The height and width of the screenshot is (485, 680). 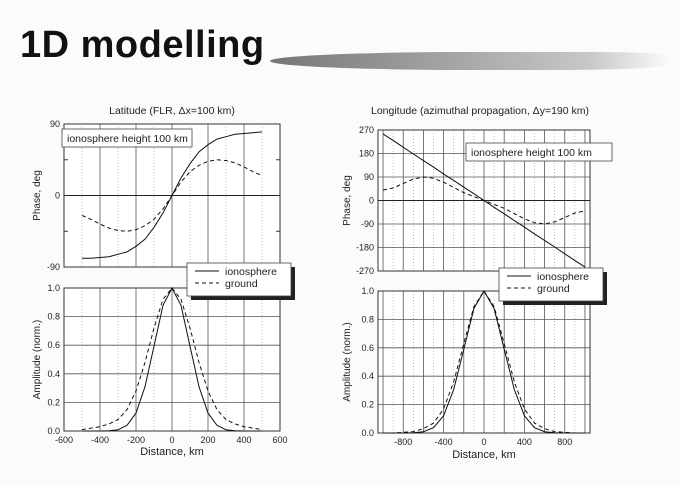 What do you see at coordinates (64, 440) in the screenshot?
I see `x-tick-label: -600` at bounding box center [64, 440].